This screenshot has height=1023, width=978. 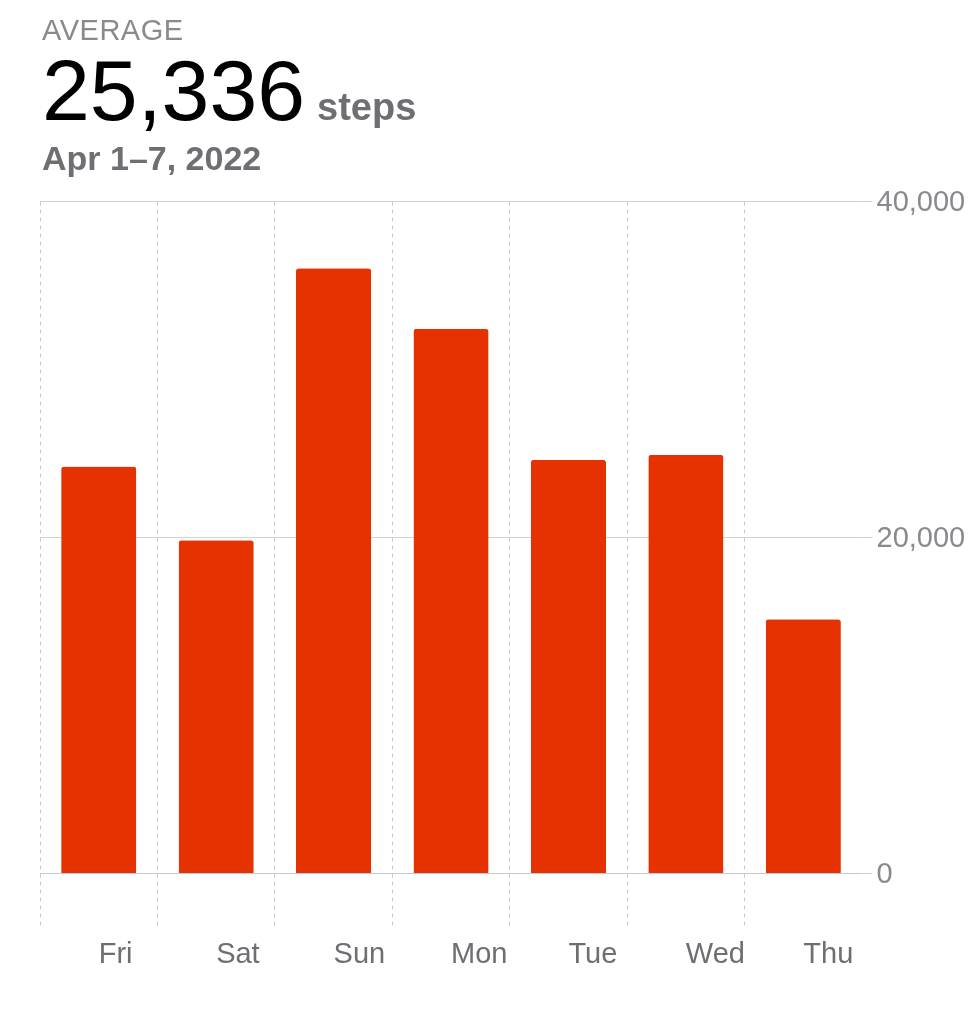 I want to click on x-tick-label: Wed, so click(x=715, y=952).